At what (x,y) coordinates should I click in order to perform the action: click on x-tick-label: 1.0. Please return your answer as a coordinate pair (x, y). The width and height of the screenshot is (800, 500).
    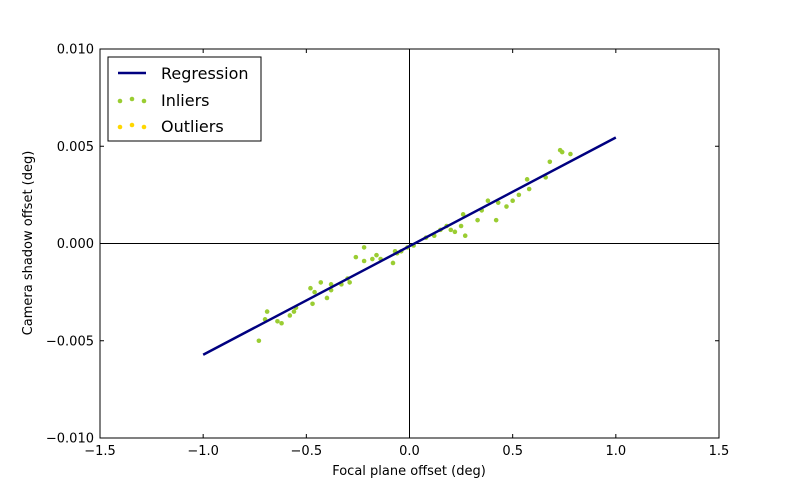
    Looking at the image, I should click on (615, 451).